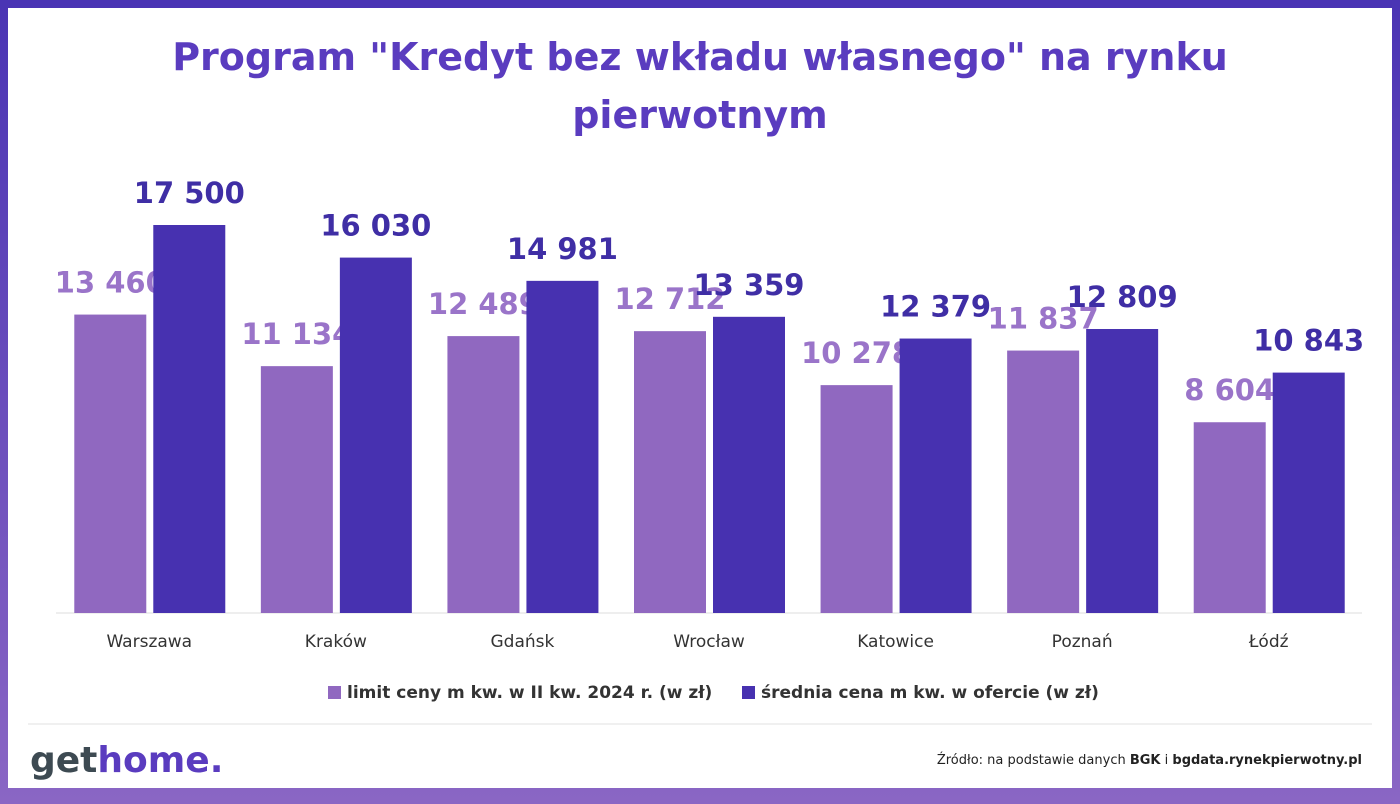 The image size is (1400, 804). I want to click on value-label: 13 460, so click(110, 283).